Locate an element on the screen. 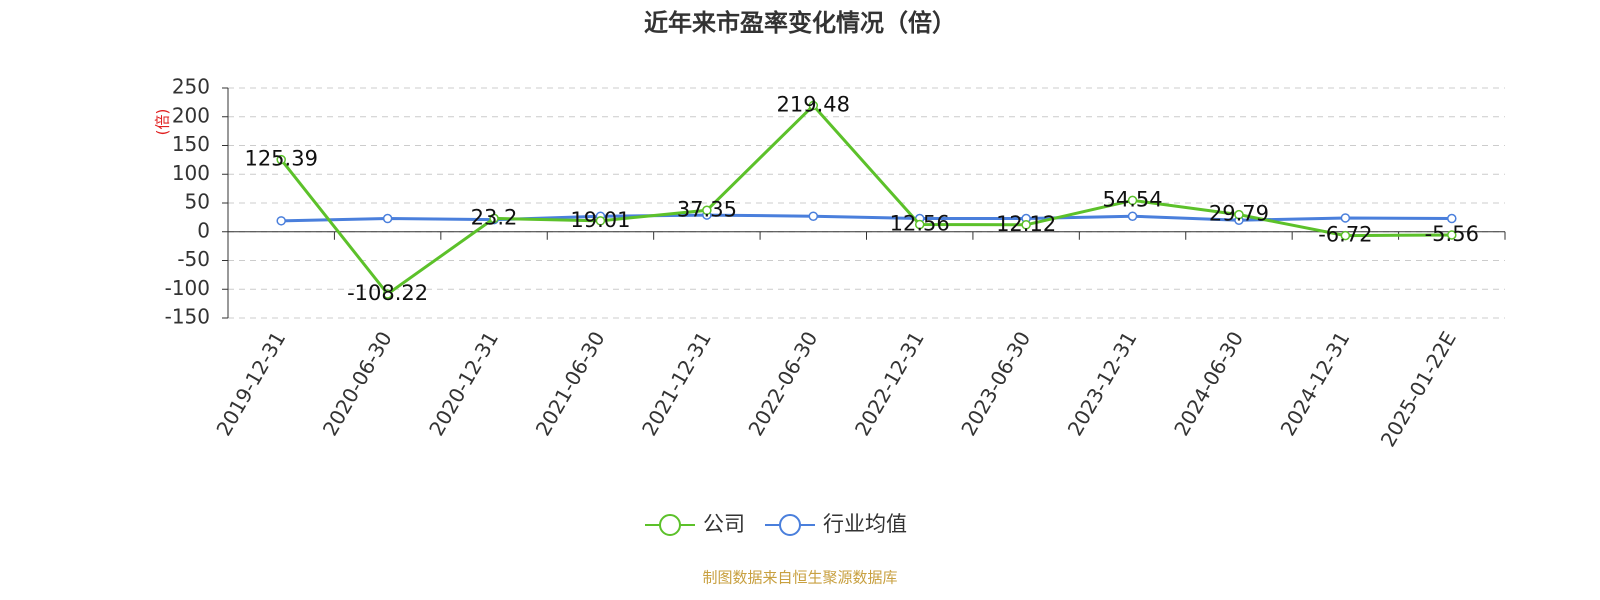  y-tick-label: 150 is located at coordinates (191, 144).